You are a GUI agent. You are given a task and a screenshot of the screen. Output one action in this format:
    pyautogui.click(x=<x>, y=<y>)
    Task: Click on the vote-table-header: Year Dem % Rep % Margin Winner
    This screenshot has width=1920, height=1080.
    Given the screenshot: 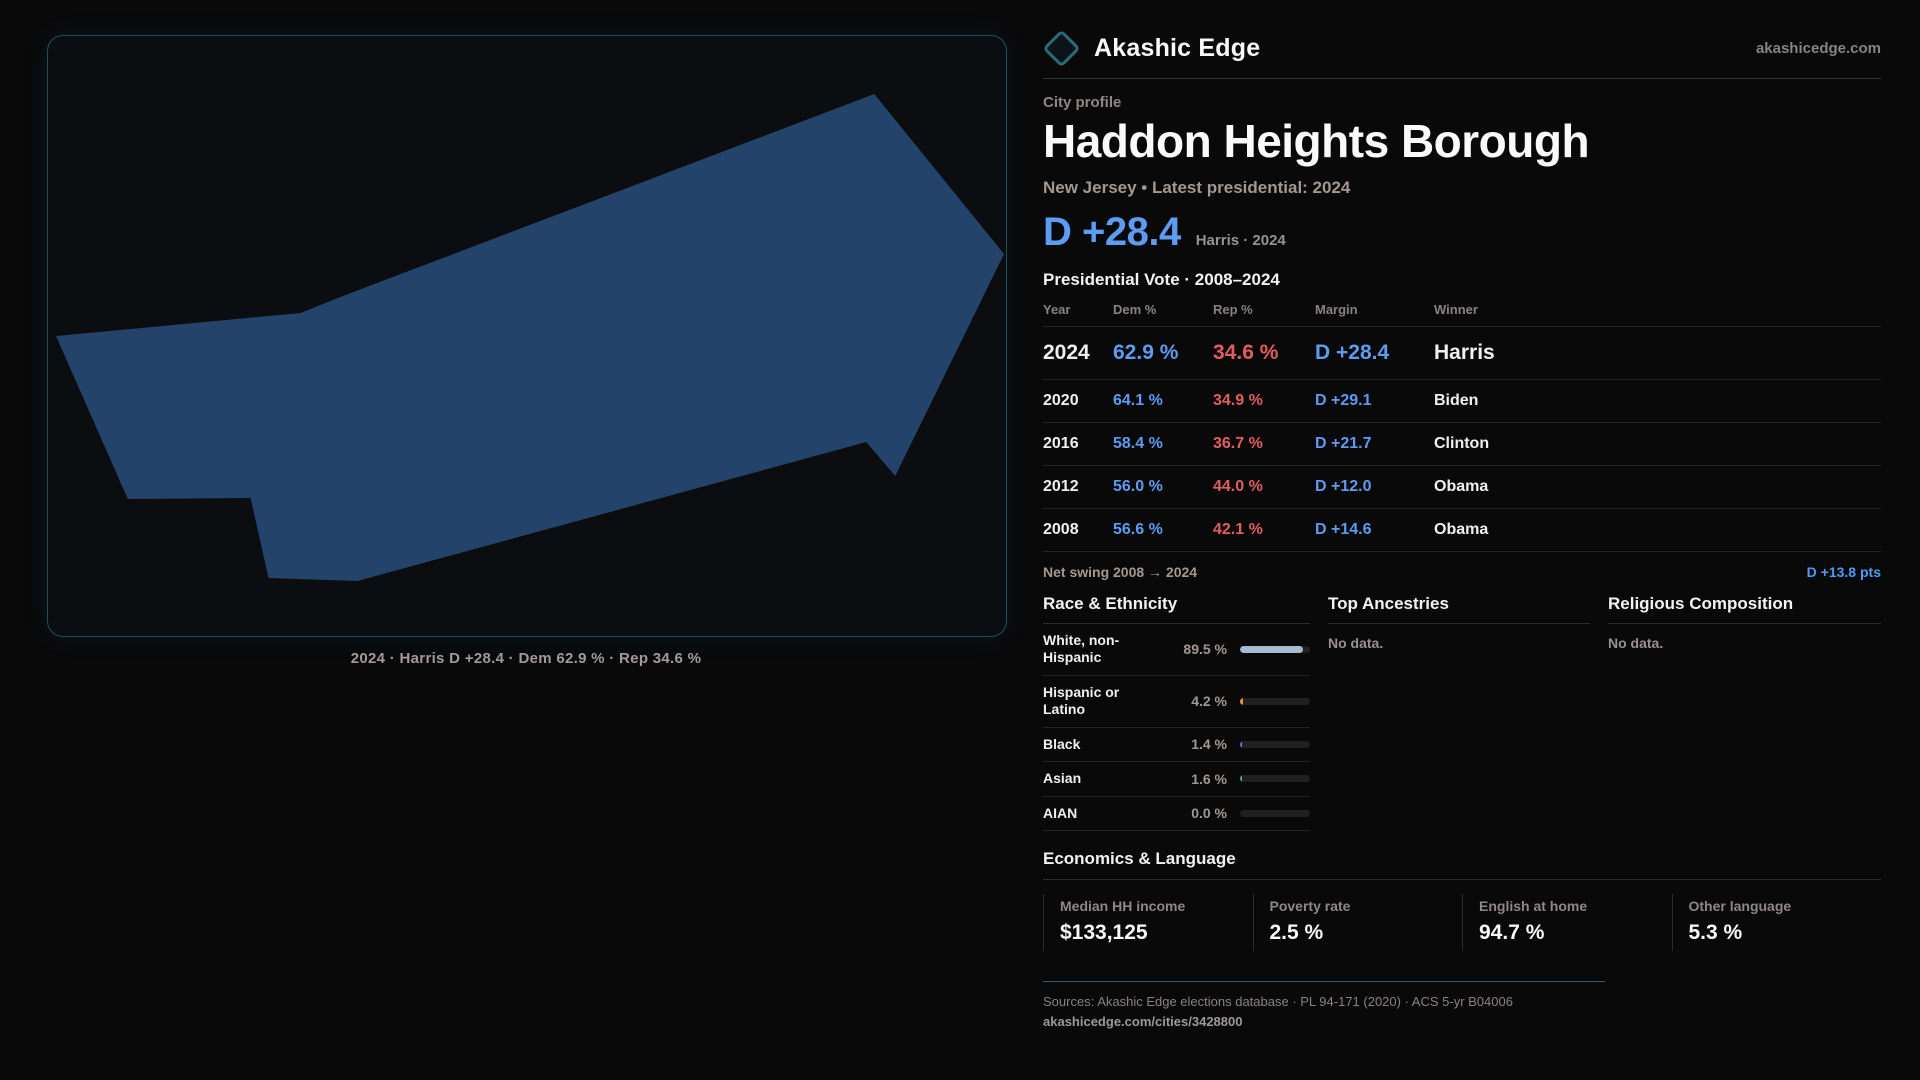 What is the action you would take?
    pyautogui.click(x=1462, y=308)
    